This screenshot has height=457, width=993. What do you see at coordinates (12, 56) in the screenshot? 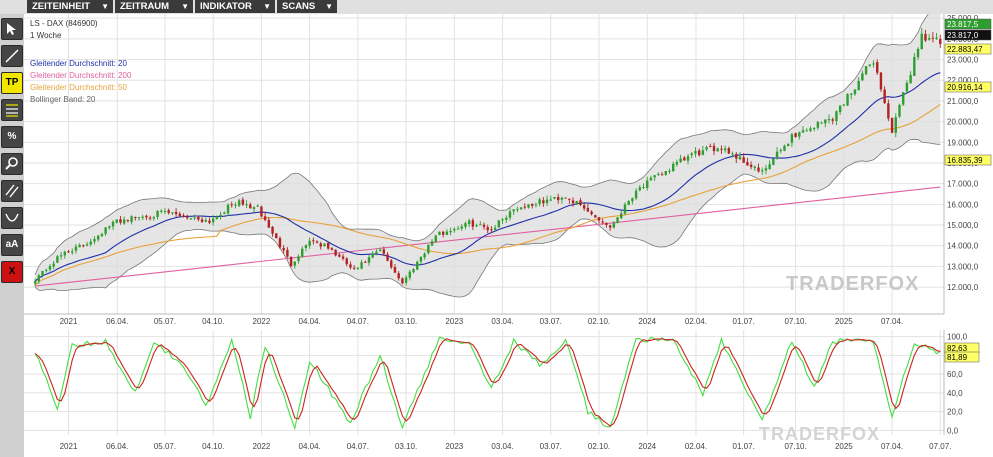
I see `line-tool-button` at bounding box center [12, 56].